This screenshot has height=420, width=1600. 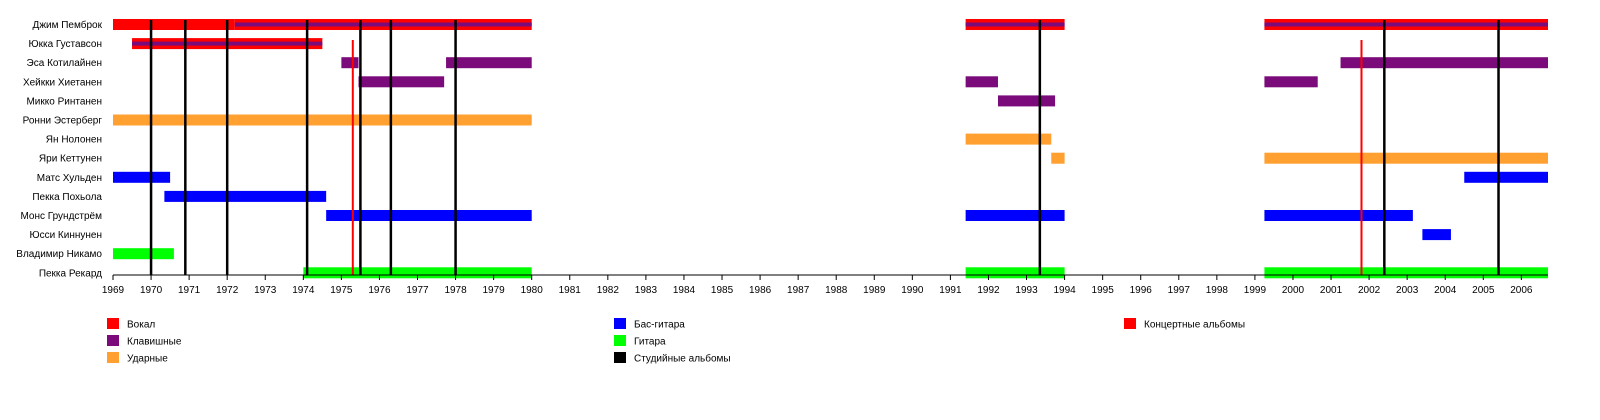 I want to click on legend-label: Бас-гитара, so click(x=659, y=325).